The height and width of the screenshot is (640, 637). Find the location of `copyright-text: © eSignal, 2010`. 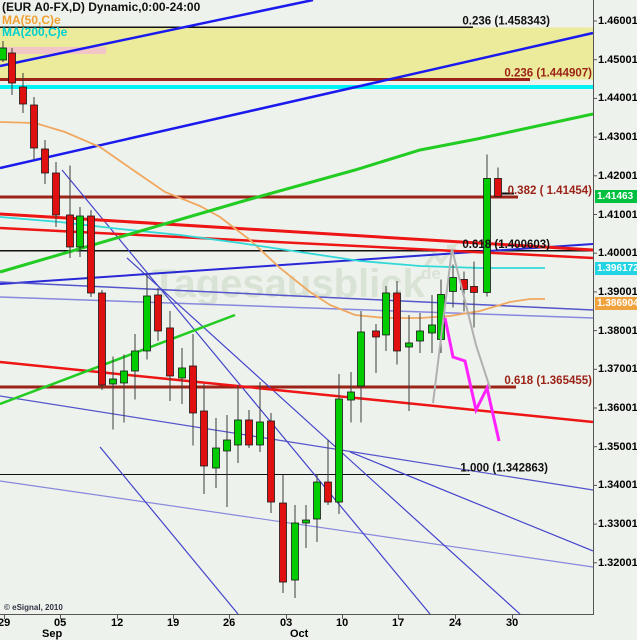

copyright-text: © eSignal, 2010 is located at coordinates (33, 607).